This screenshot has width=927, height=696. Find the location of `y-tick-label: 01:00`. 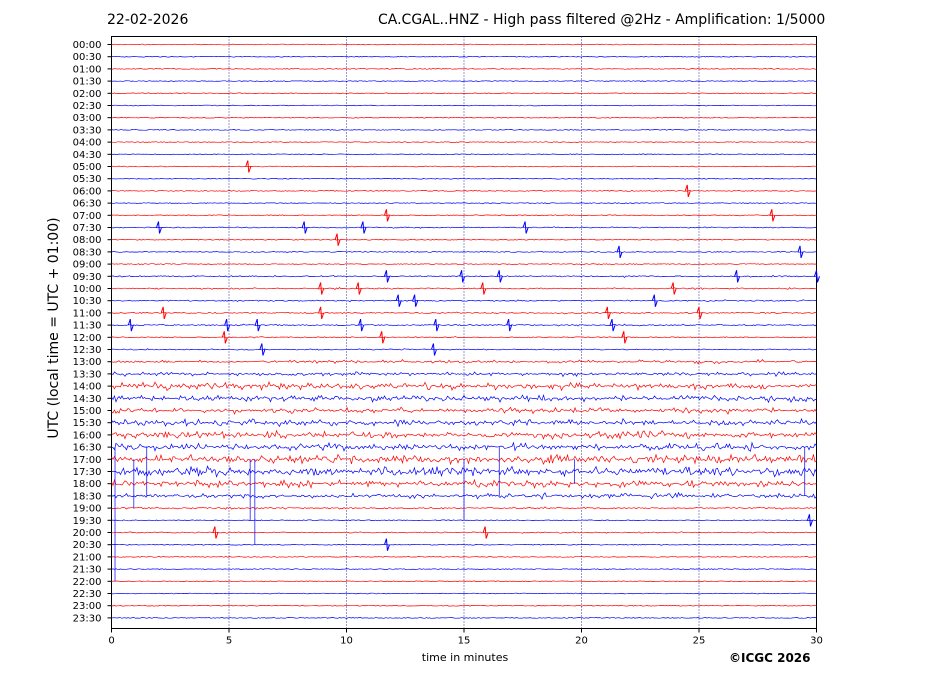

y-tick-label: 01:00 is located at coordinates (87, 69).